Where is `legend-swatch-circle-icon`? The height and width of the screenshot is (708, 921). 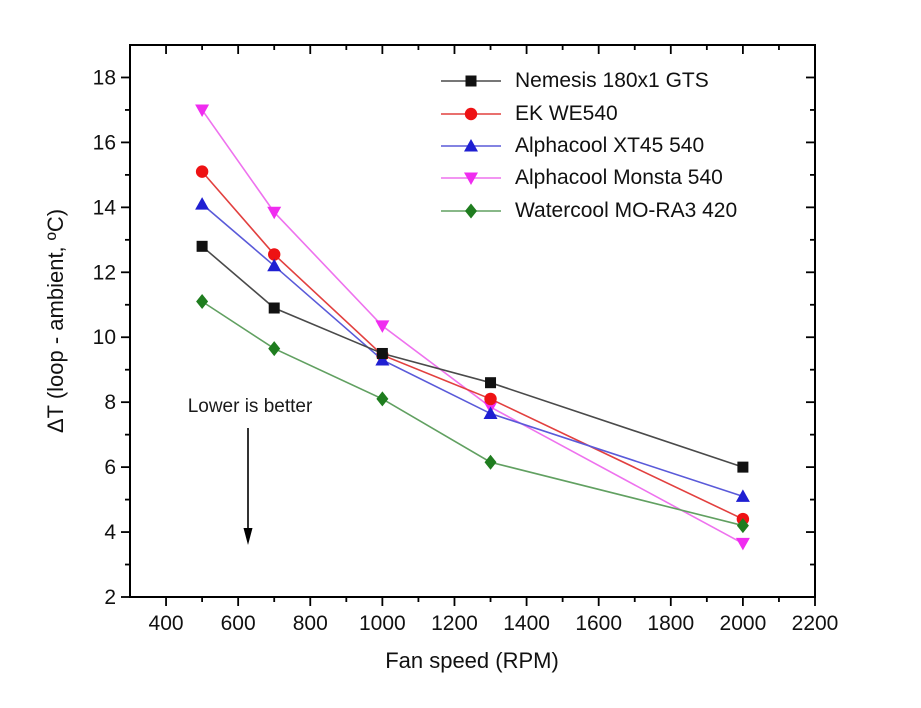
legend-swatch-circle-icon is located at coordinates (471, 113).